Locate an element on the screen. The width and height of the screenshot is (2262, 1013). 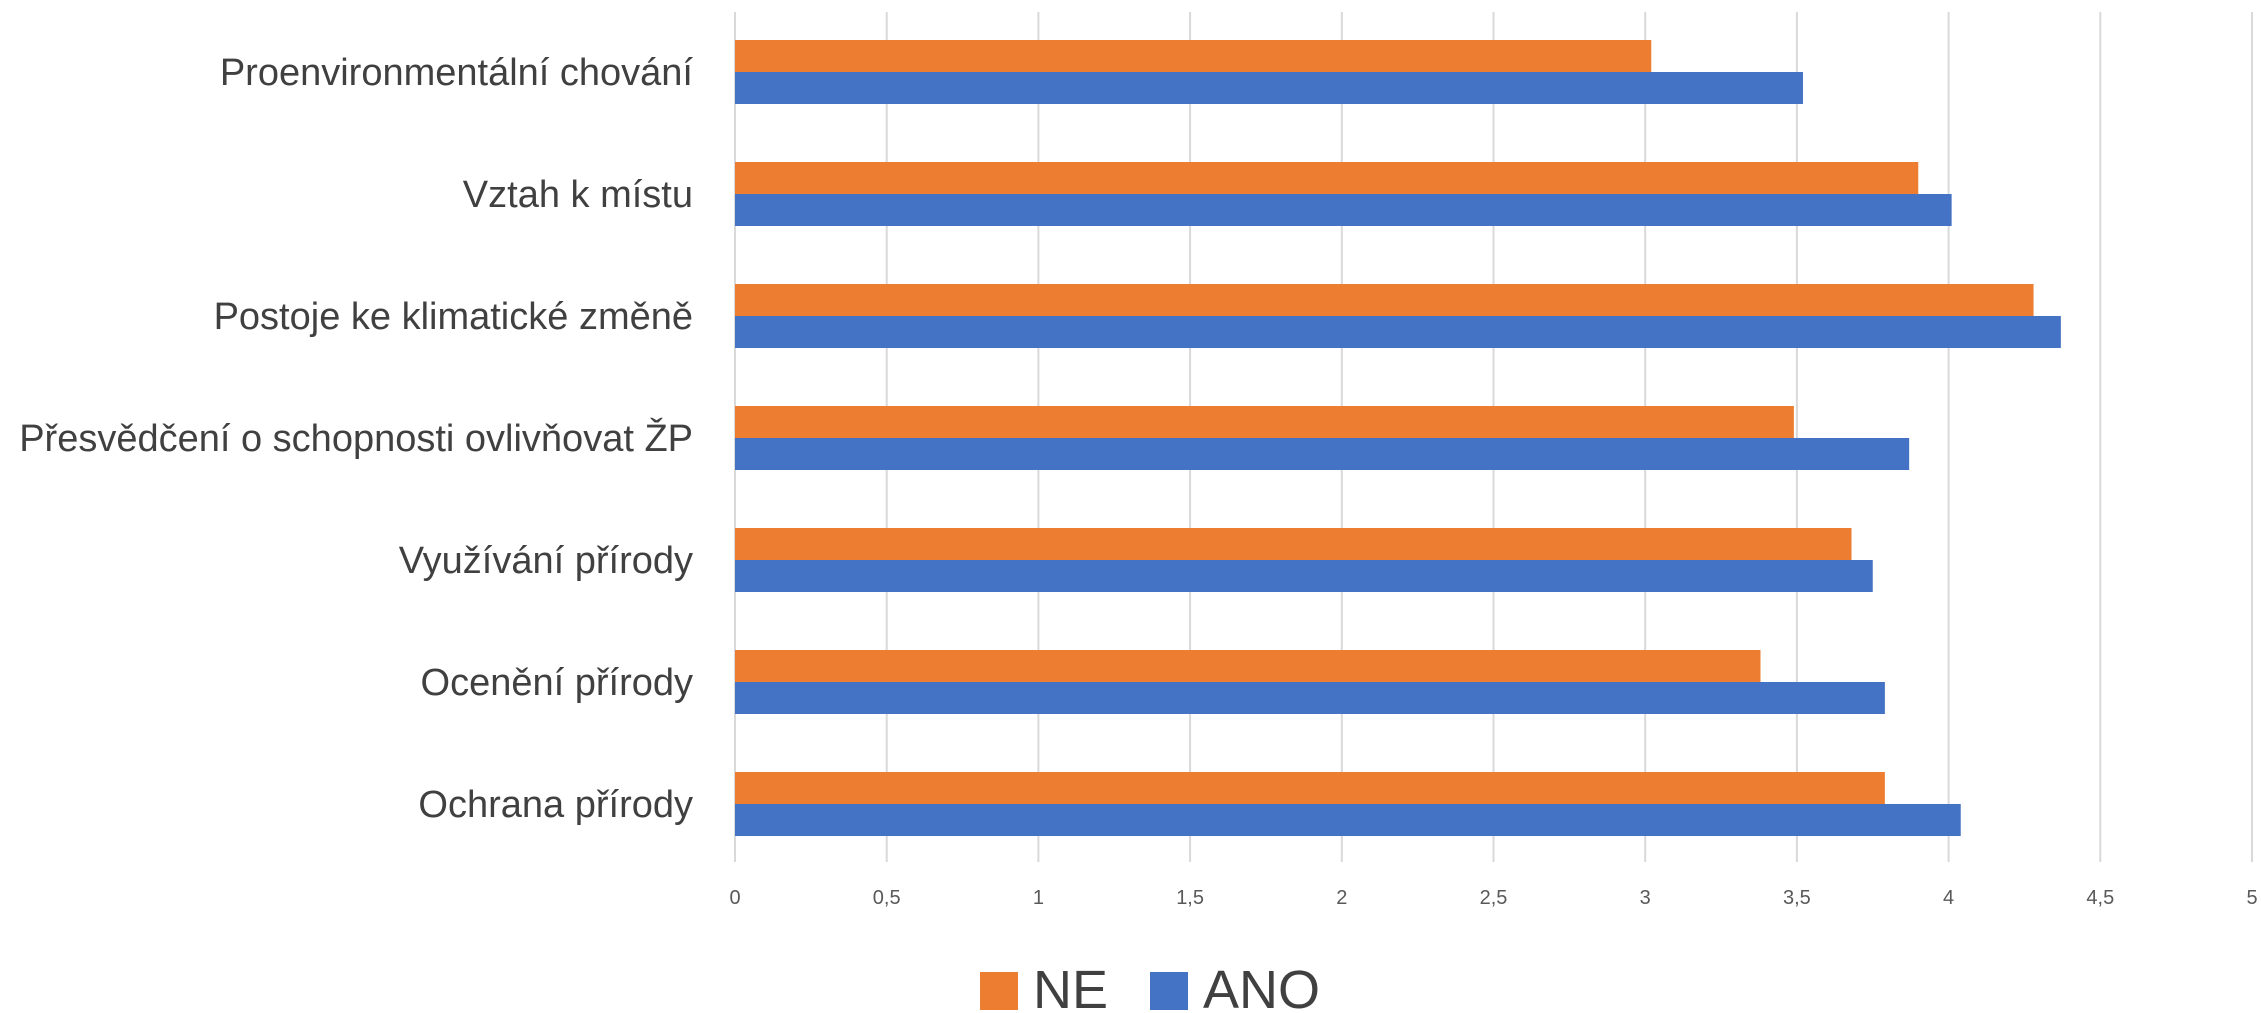
legend-swatch-ne is located at coordinates (999, 991).